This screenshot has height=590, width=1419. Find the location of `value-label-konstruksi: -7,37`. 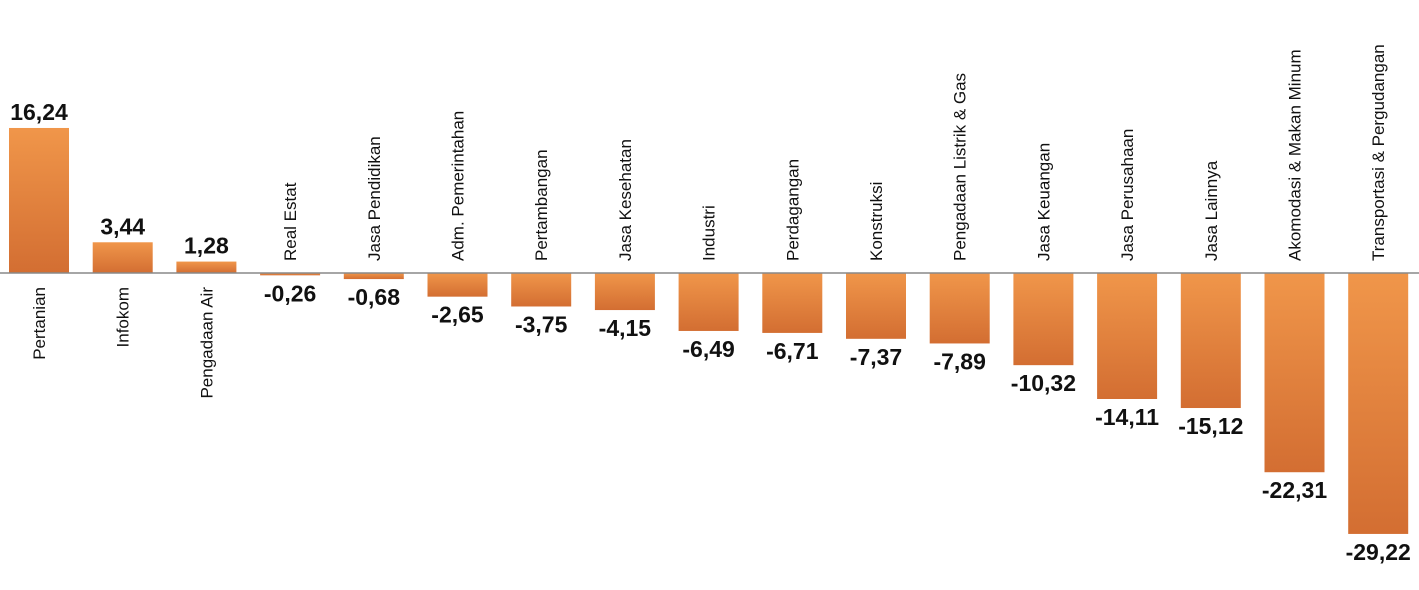

value-label-konstruksi: -7,37 is located at coordinates (876, 357).